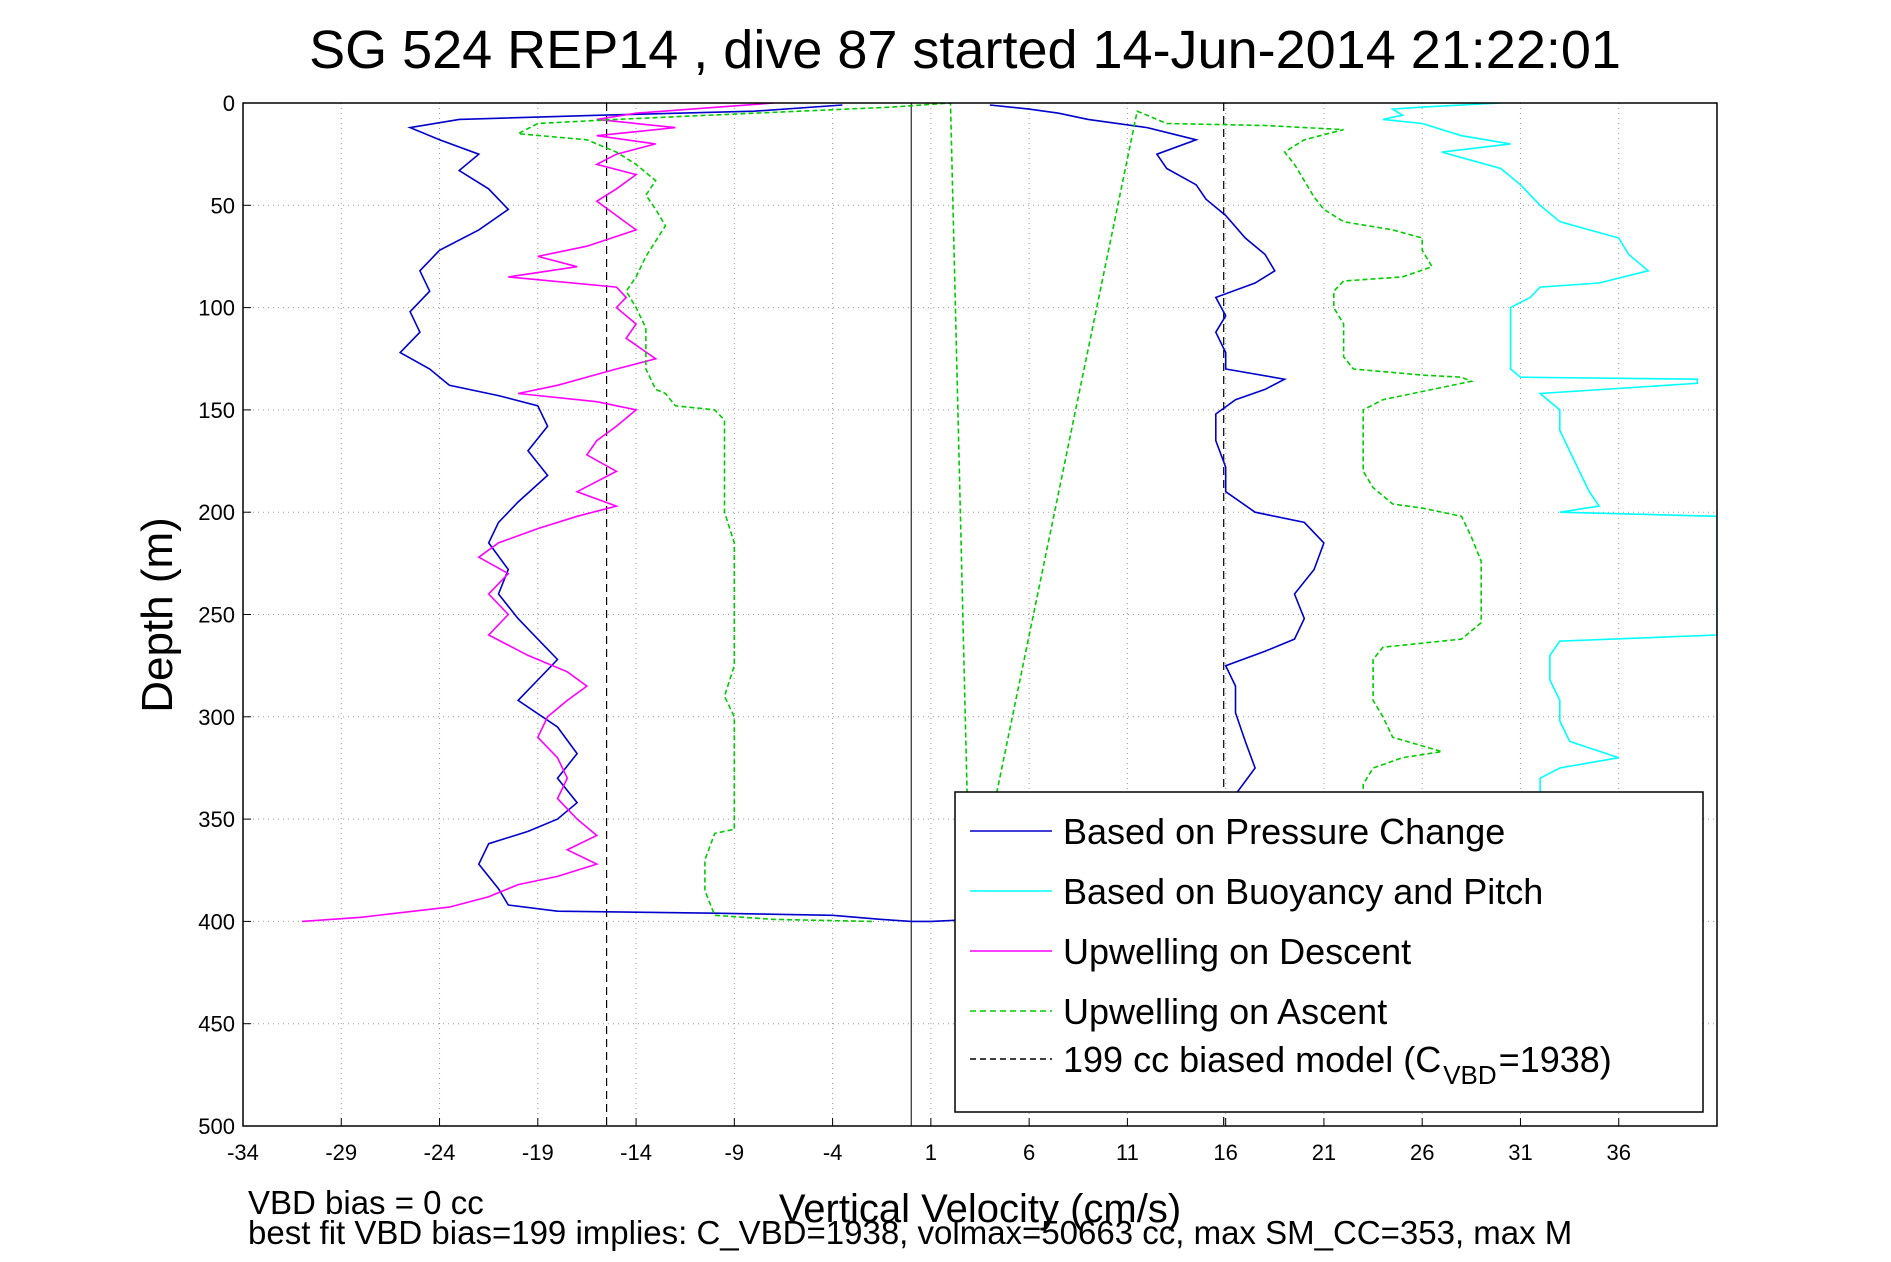 The image size is (1891, 1262). Describe the element at coordinates (1324, 1152) in the screenshot. I see `x-tick-label: 21` at that location.